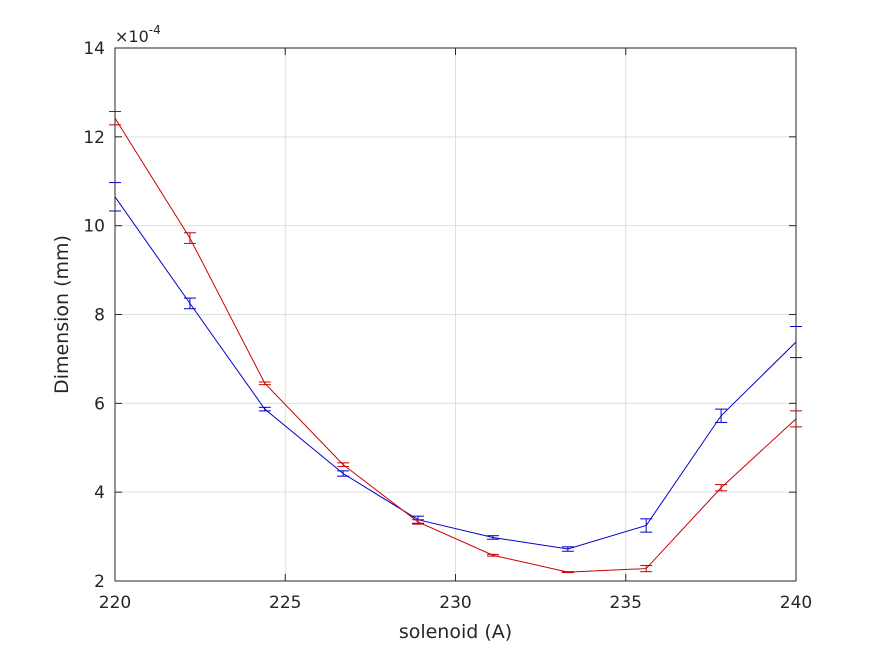 This screenshot has width=881, height=653. I want to click on y-tick-label: 8, so click(99, 316).